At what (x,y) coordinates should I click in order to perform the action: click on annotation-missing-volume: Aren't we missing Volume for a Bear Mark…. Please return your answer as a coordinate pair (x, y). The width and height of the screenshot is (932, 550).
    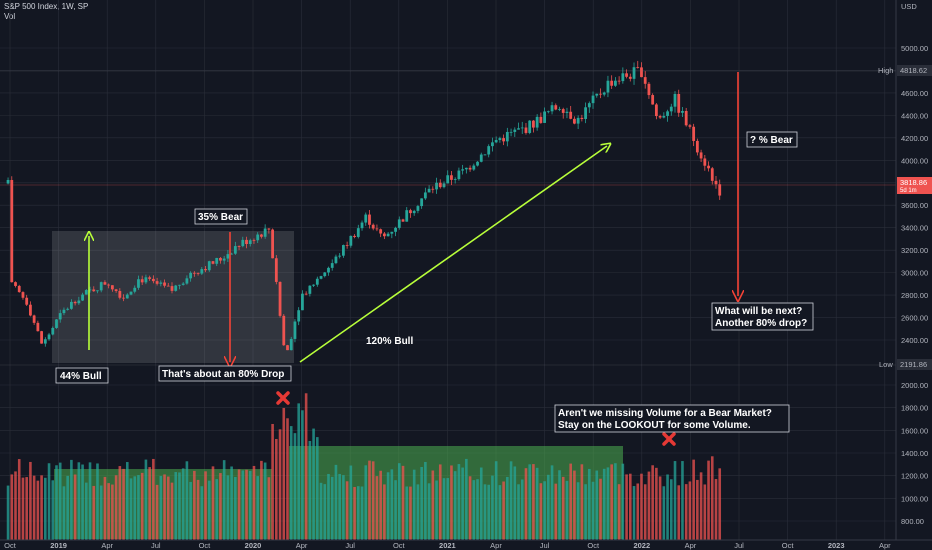
    Looking at the image, I should click on (672, 418).